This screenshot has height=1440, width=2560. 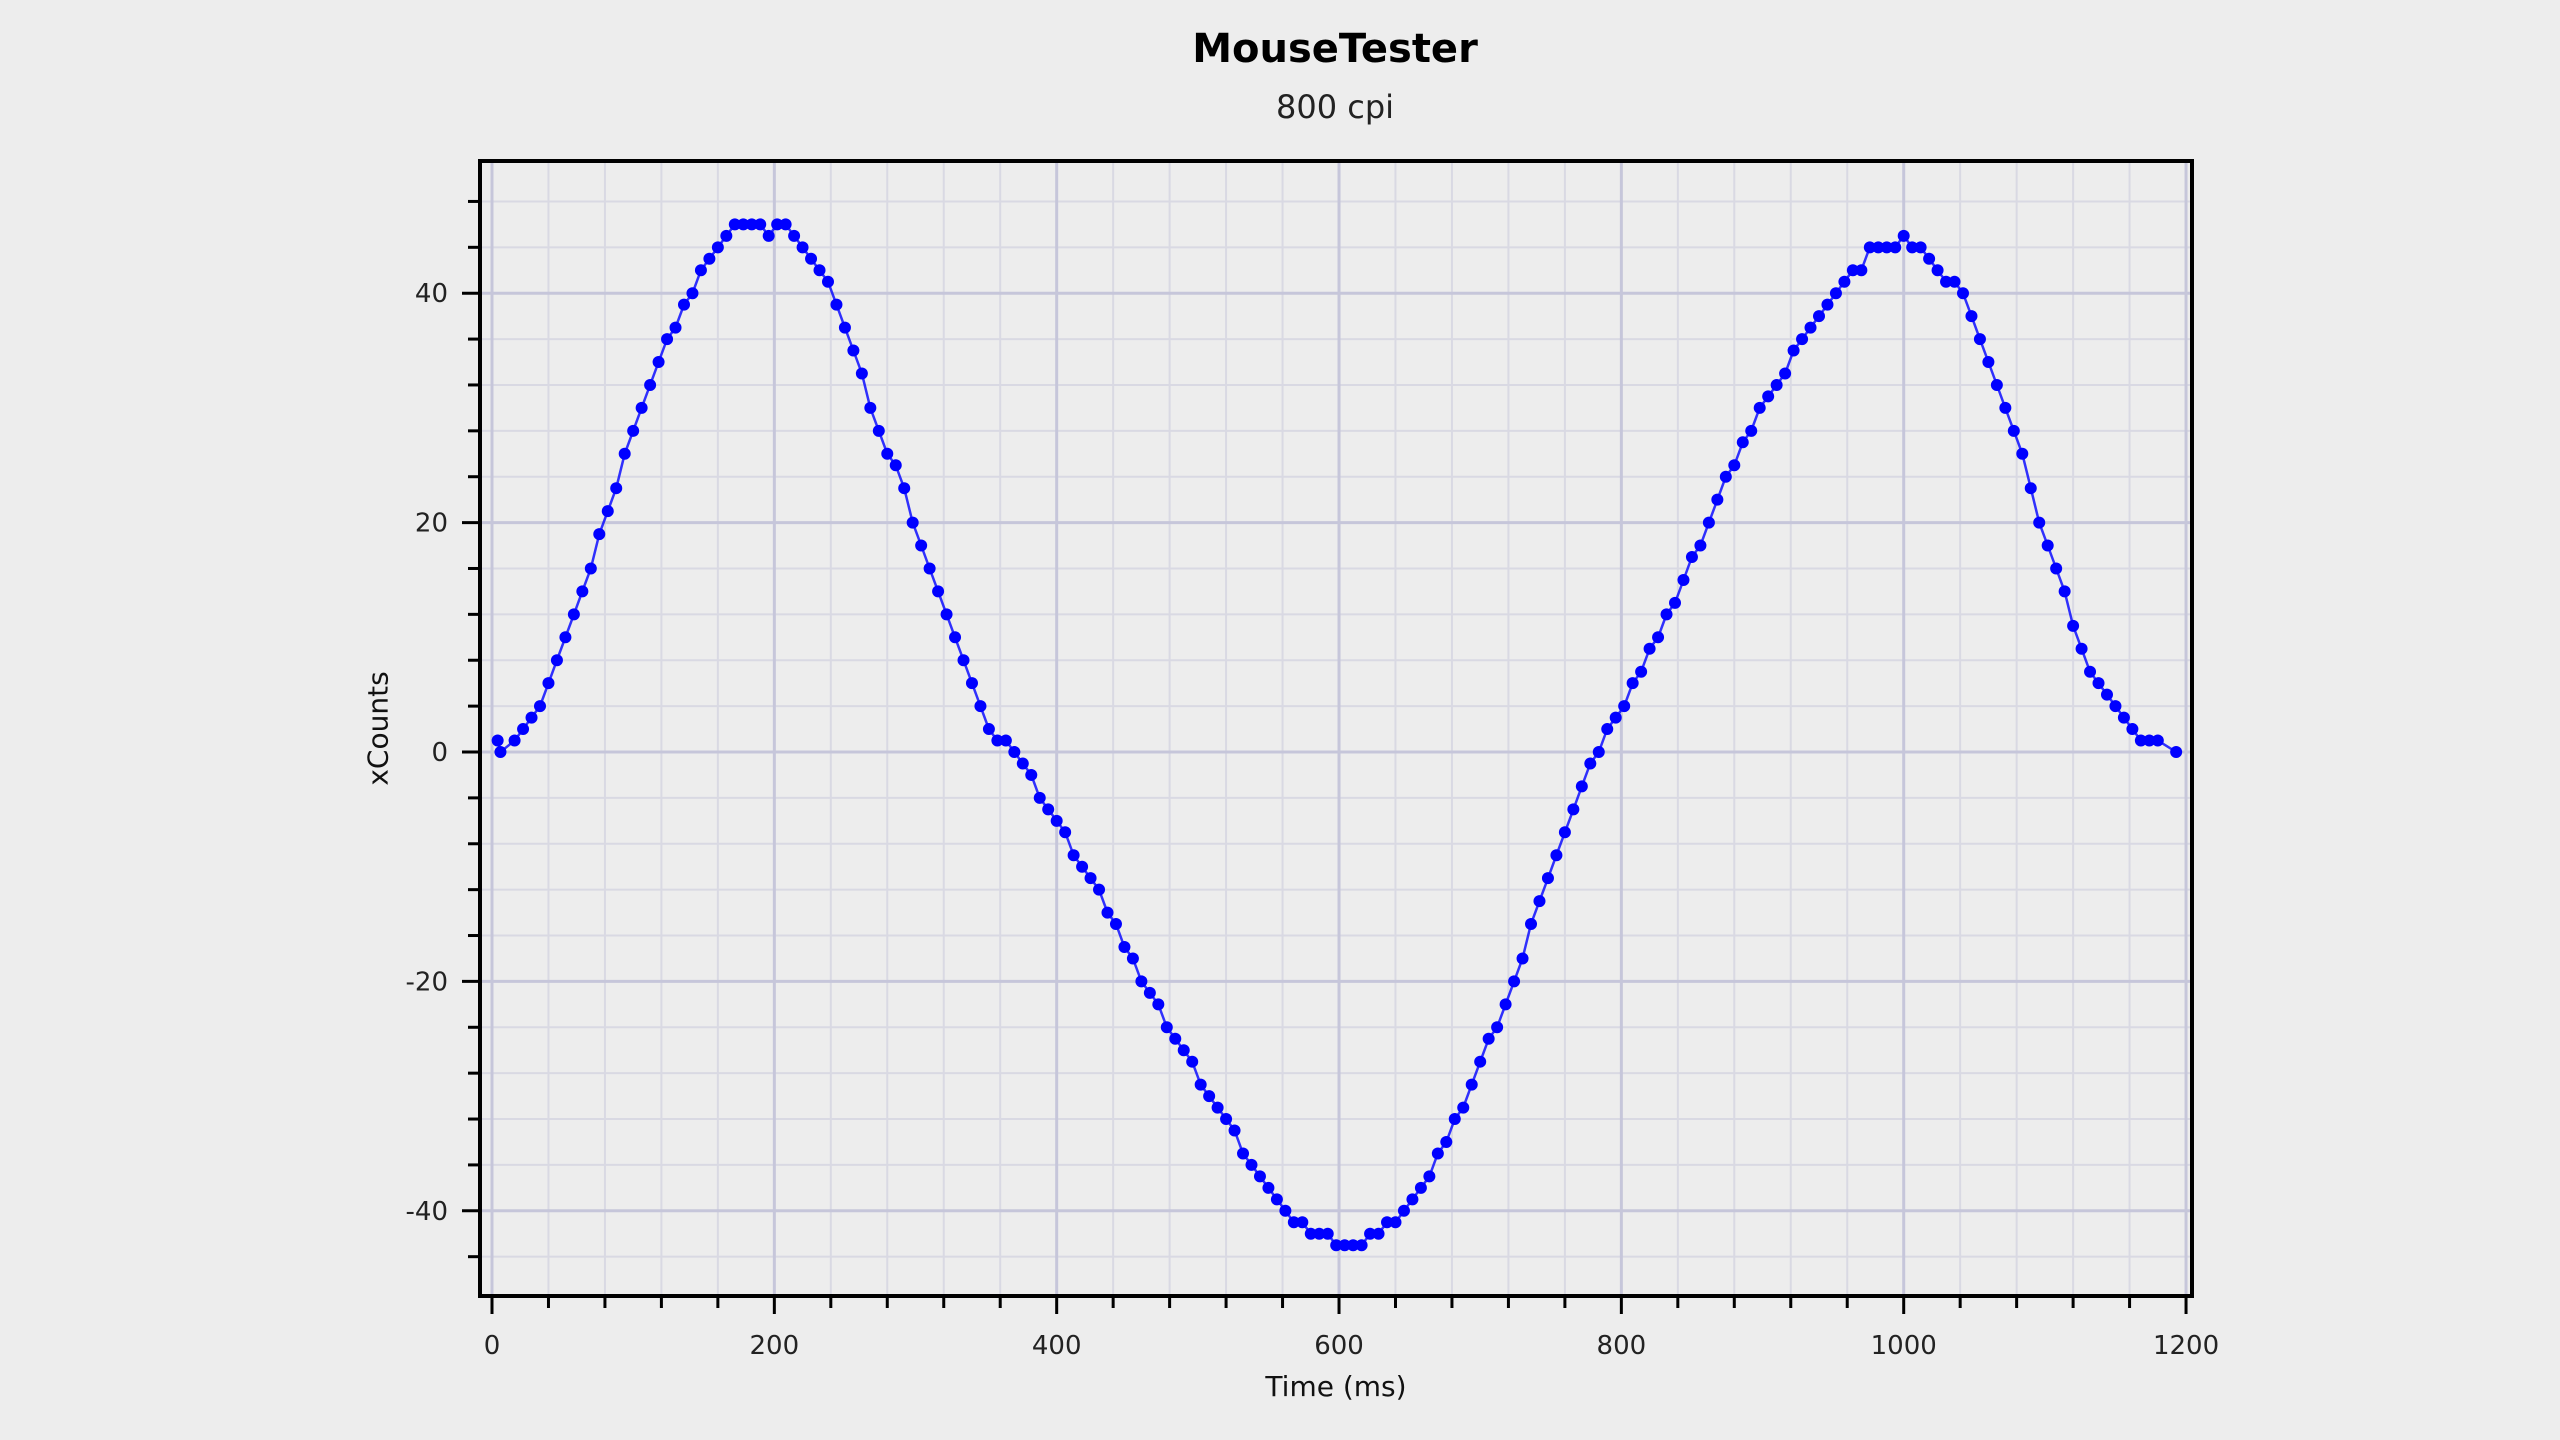 What do you see at coordinates (775, 1346) in the screenshot?
I see `x-tick-label: 200` at bounding box center [775, 1346].